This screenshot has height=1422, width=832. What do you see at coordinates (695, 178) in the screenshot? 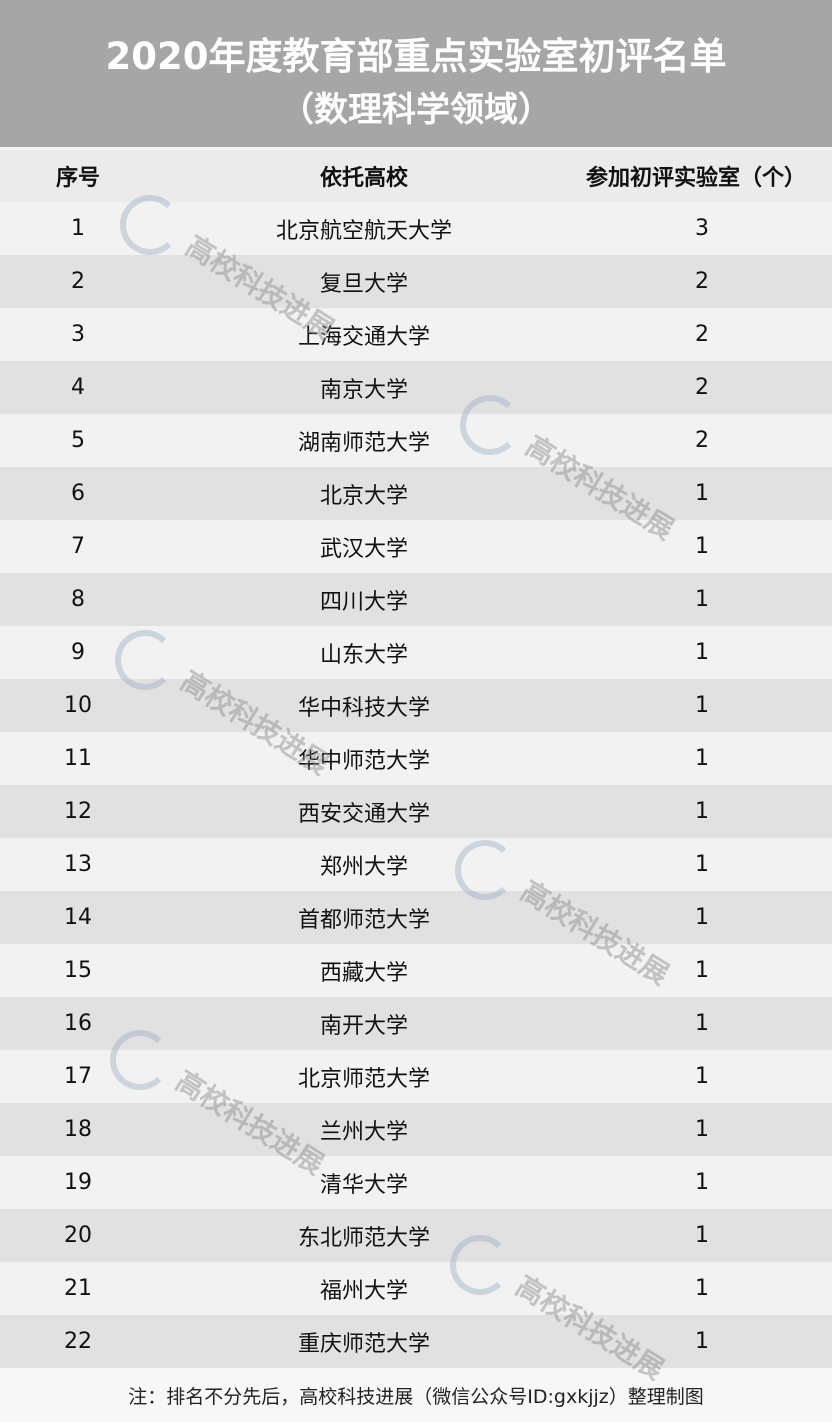
I see `column-header-lab-count: 参加初评实验室（个）` at bounding box center [695, 178].